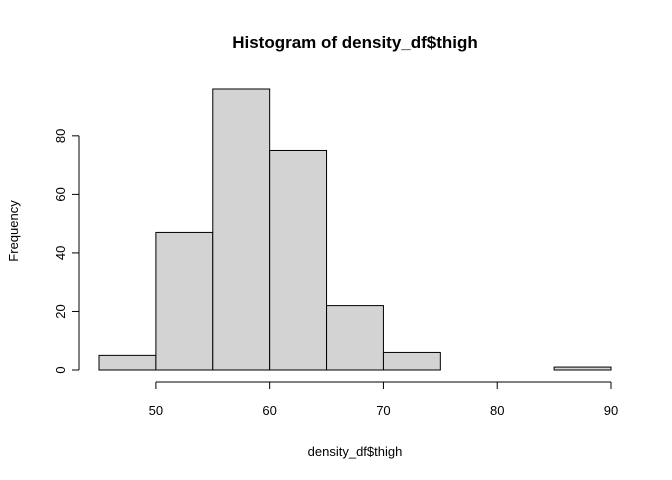 This screenshot has height=480, width=672. What do you see at coordinates (156, 410) in the screenshot?
I see `x-tick-label: 50` at bounding box center [156, 410].